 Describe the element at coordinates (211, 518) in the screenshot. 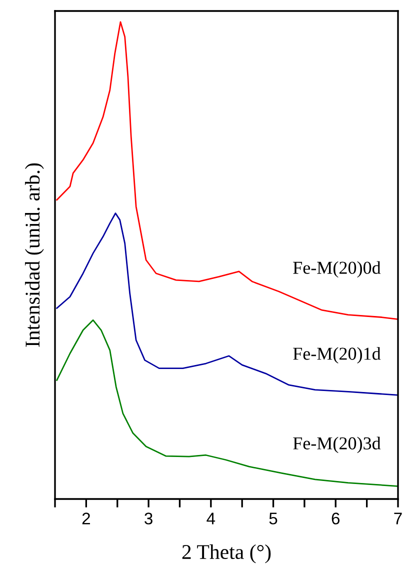

I see `x-tick-label: 4` at that location.